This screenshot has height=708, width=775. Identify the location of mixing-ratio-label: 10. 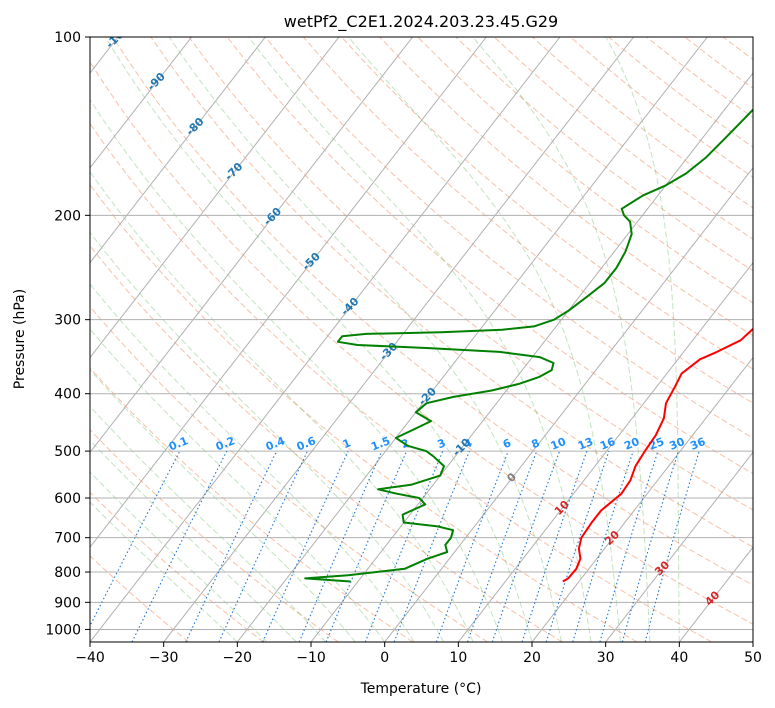
(558, 444).